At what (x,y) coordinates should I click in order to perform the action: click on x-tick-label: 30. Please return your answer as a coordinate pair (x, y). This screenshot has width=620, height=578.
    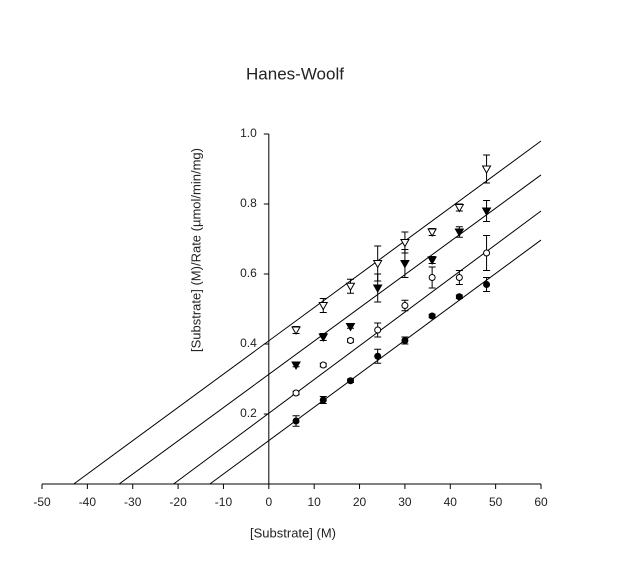
    Looking at the image, I should click on (405, 502).